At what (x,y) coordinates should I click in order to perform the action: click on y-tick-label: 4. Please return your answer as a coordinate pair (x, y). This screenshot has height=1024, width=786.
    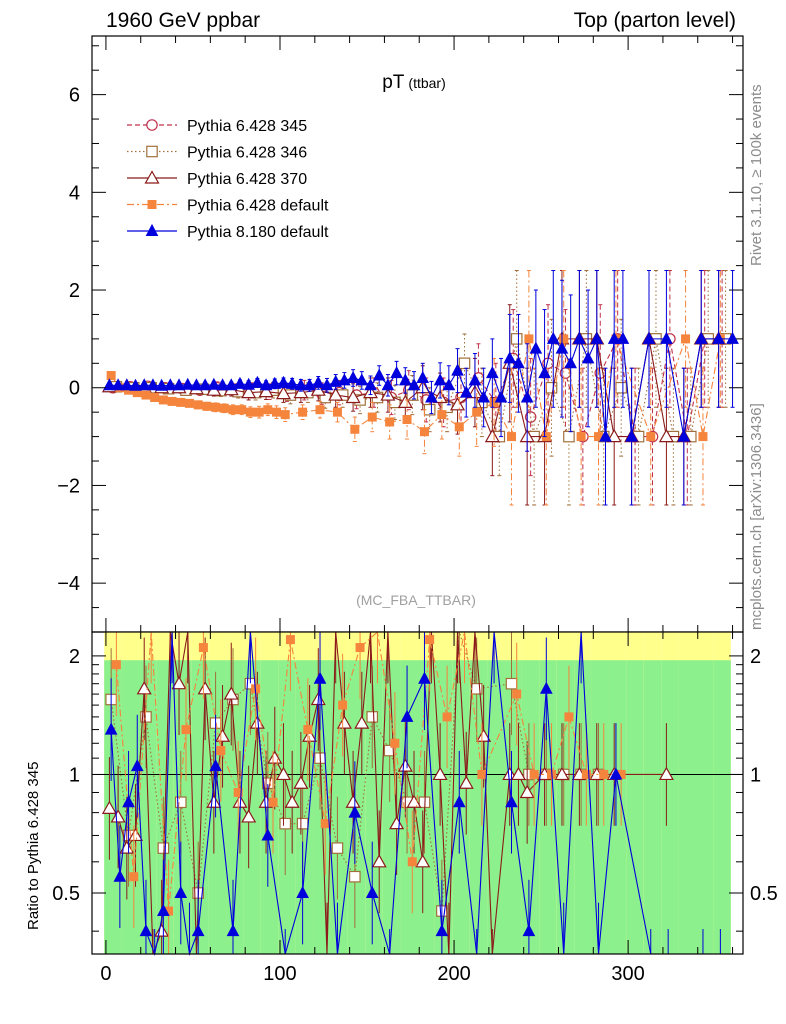
    Looking at the image, I should click on (74, 193).